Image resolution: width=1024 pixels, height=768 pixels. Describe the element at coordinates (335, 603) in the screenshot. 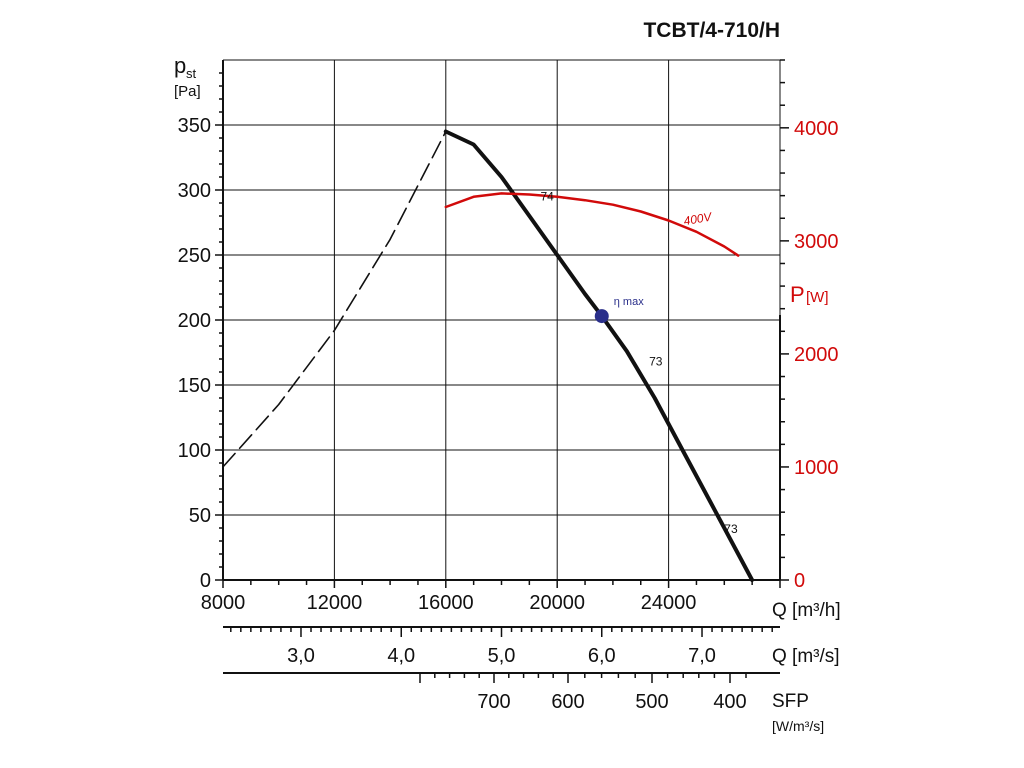

I see `x-tick-label: 12000` at that location.